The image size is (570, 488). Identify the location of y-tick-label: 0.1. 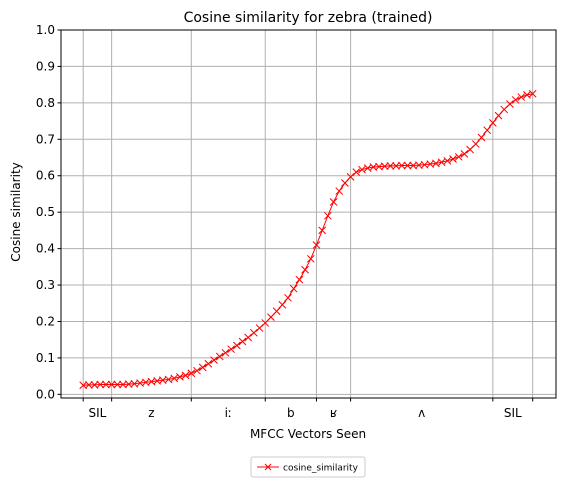
(45, 358).